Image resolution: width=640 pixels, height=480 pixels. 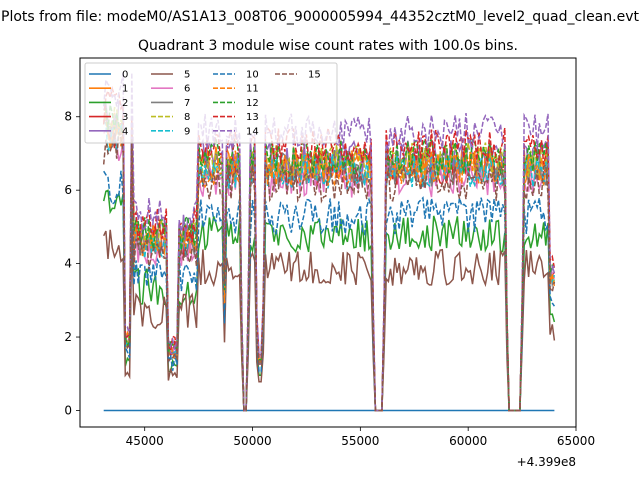 What do you see at coordinates (68, 190) in the screenshot?
I see `y-tick-label: 6` at bounding box center [68, 190].